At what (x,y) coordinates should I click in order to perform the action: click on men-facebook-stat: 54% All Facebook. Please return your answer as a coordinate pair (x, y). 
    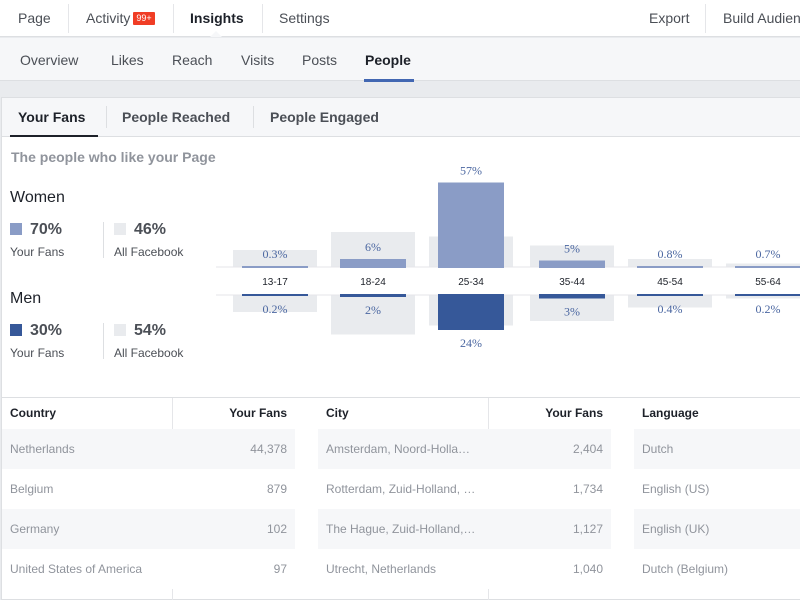
    Looking at the image, I should click on (148, 341).